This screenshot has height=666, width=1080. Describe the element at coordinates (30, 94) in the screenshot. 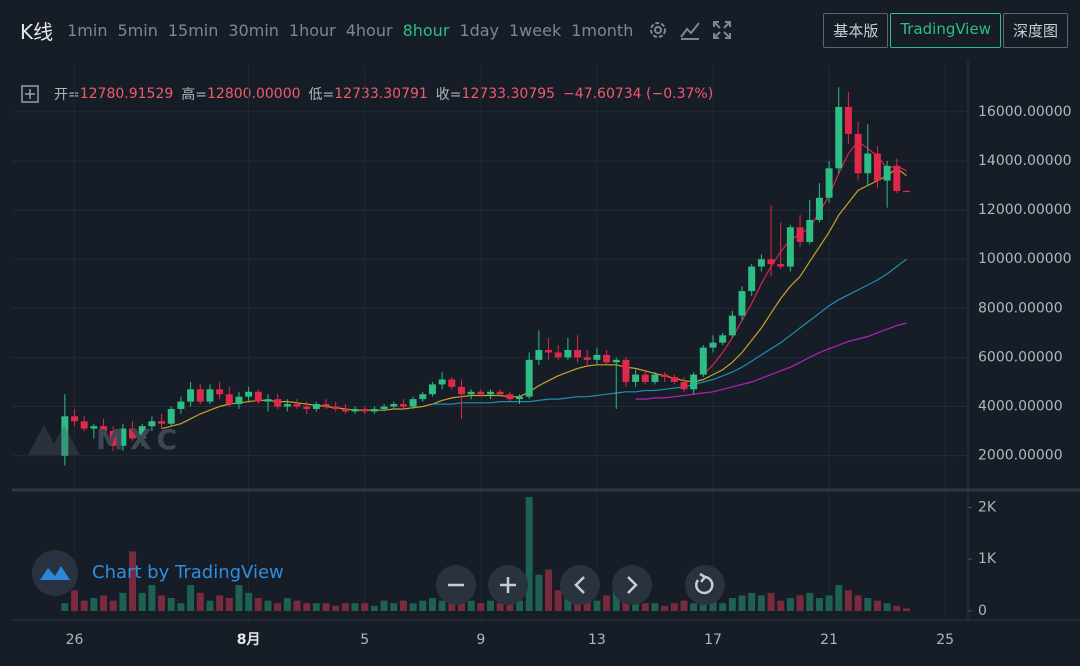

I see `expand-icon` at that location.